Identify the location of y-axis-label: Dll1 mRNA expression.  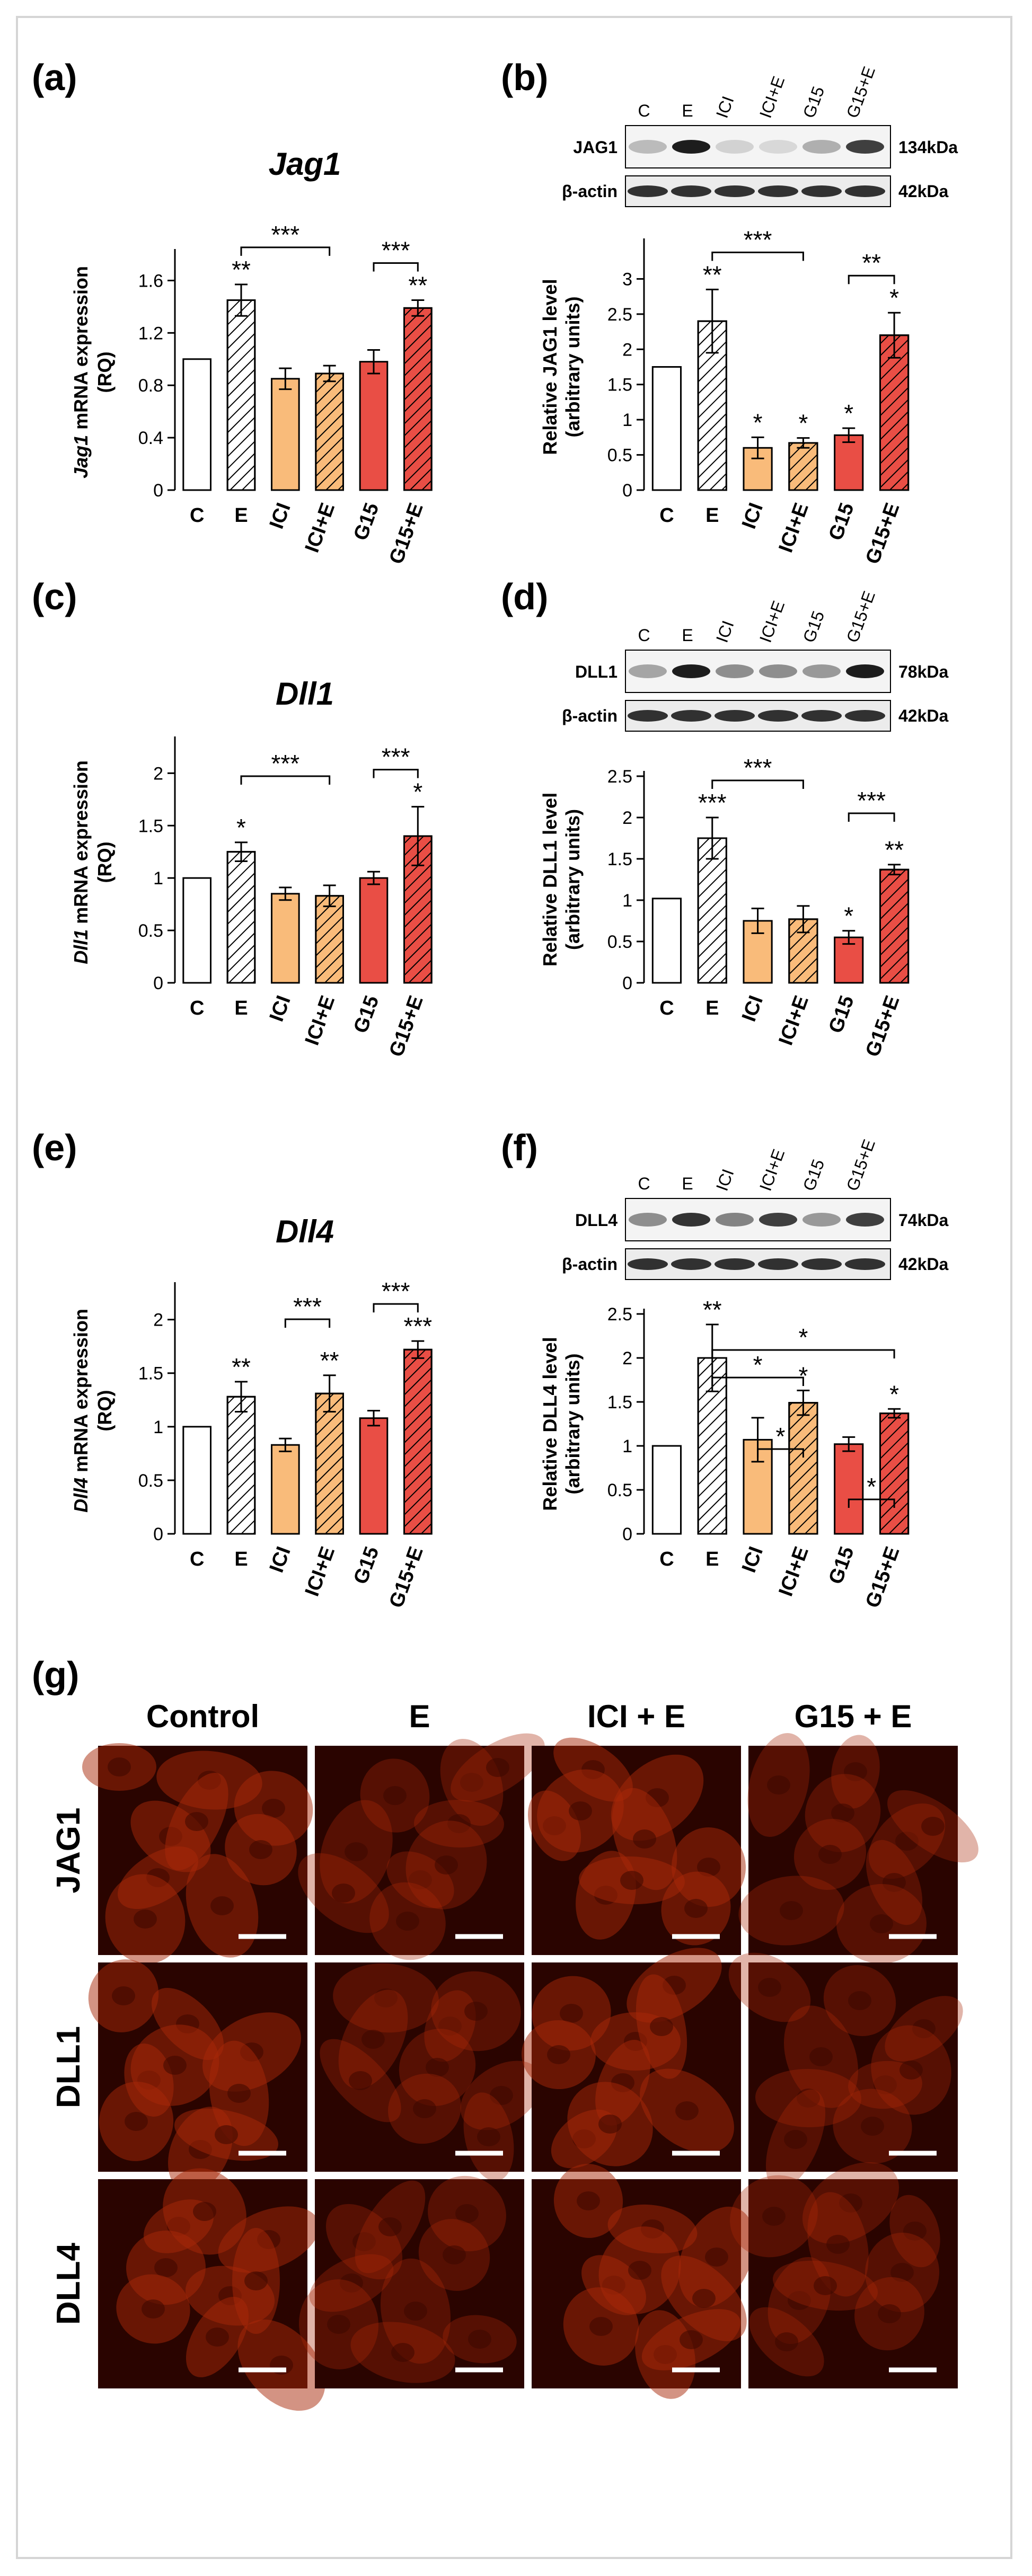
(81, 862).